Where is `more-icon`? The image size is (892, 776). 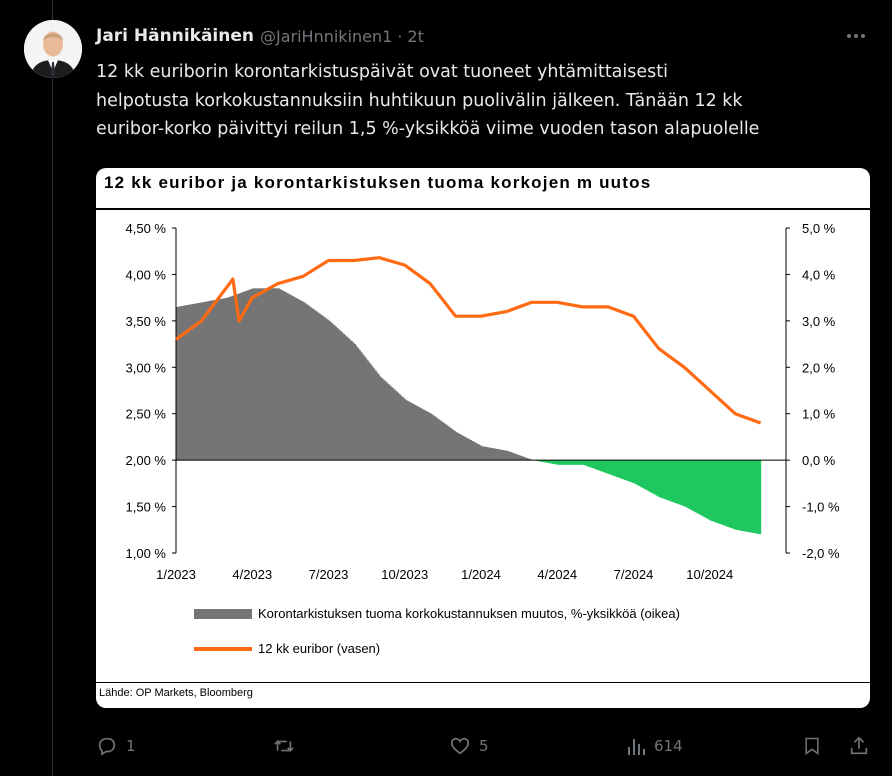
more-icon is located at coordinates (856, 36).